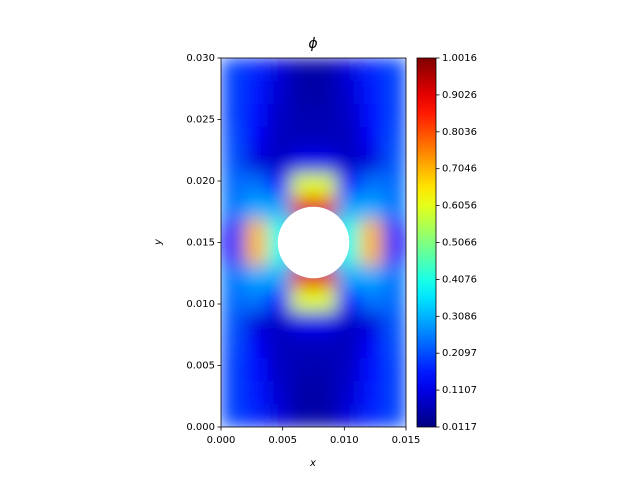 The width and height of the screenshot is (640, 480). I want to click on colorbar-tick-label: 0.5066, so click(459, 243).